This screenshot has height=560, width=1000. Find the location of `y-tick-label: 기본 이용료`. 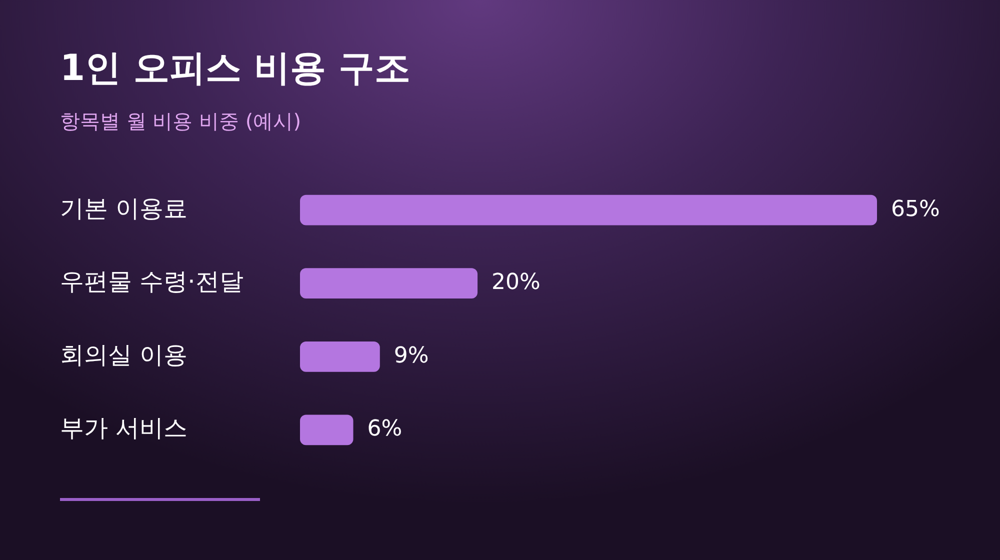

y-tick-label: 기본 이용료 is located at coordinates (124, 208).